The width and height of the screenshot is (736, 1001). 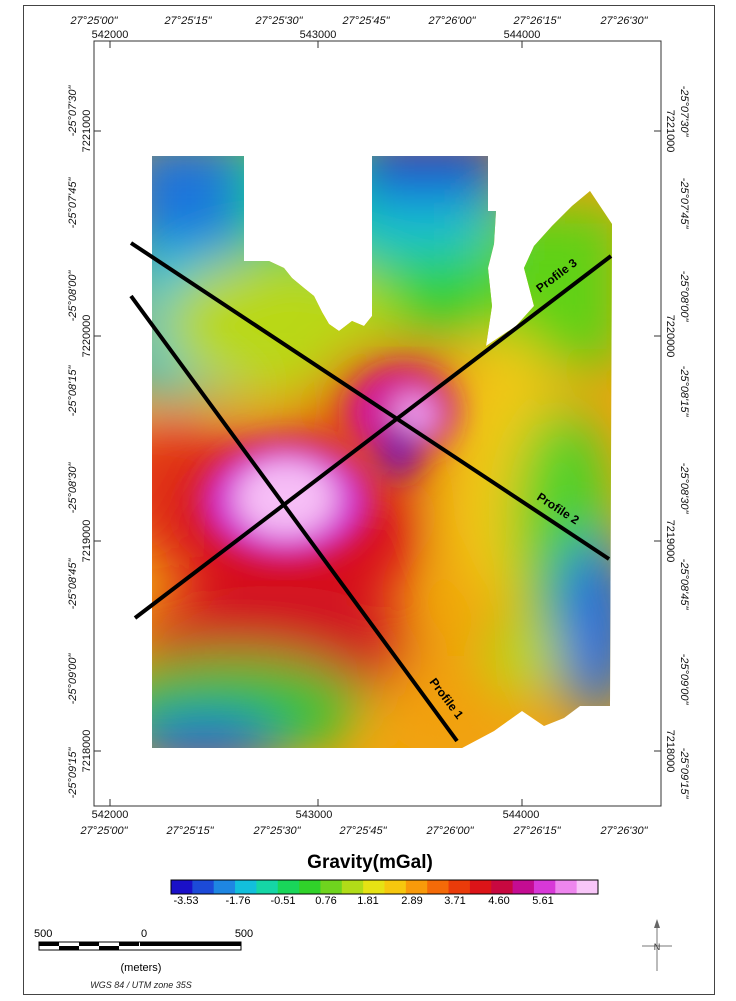 What do you see at coordinates (87, 441) in the screenshot?
I see `northing-left-labels: 7221000 7220000 7219000 7218000` at bounding box center [87, 441].